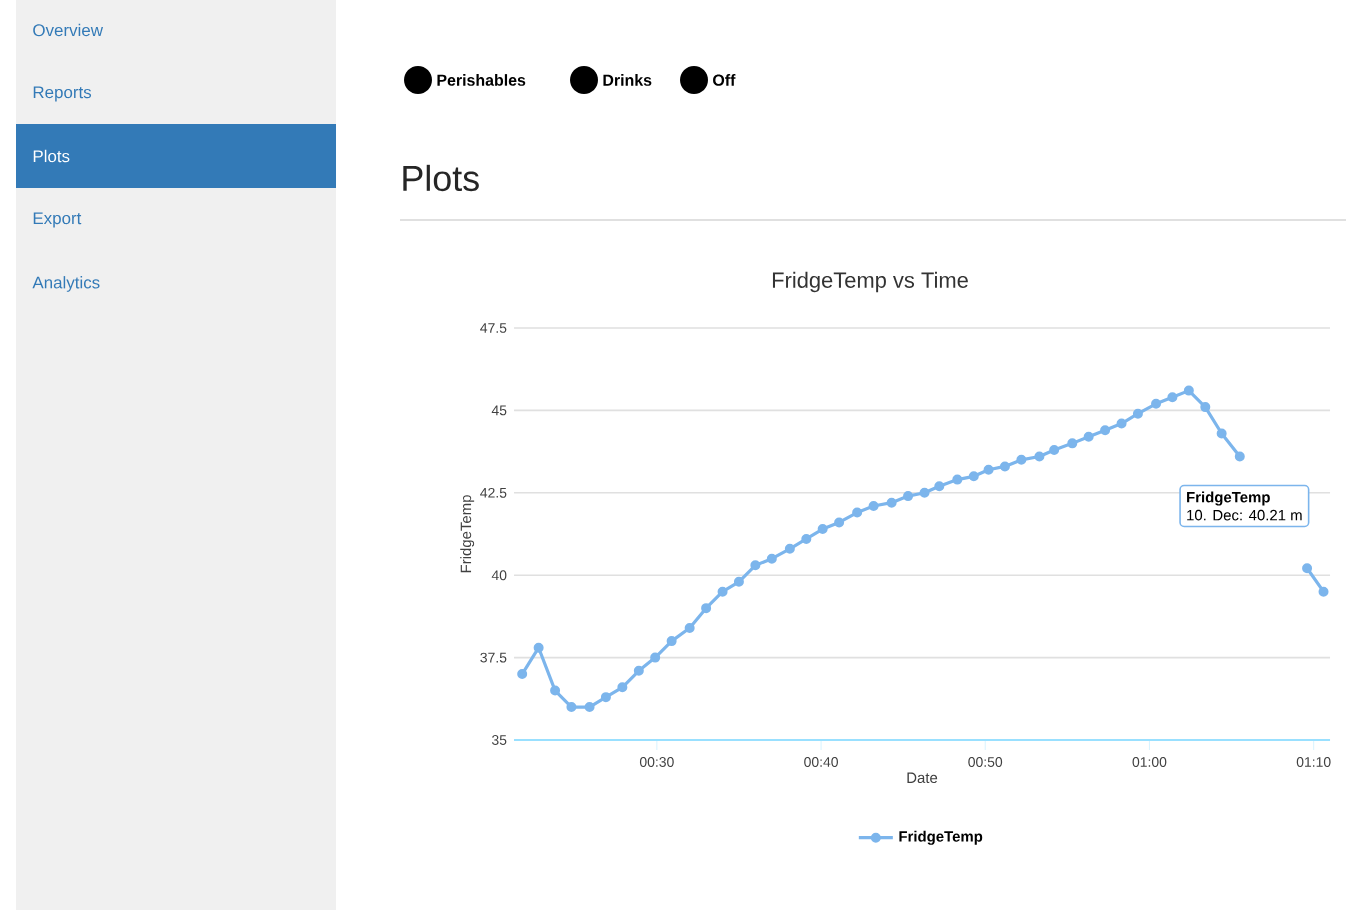 The height and width of the screenshot is (910, 1346). What do you see at coordinates (66, 284) in the screenshot?
I see `text: Analytics` at bounding box center [66, 284].